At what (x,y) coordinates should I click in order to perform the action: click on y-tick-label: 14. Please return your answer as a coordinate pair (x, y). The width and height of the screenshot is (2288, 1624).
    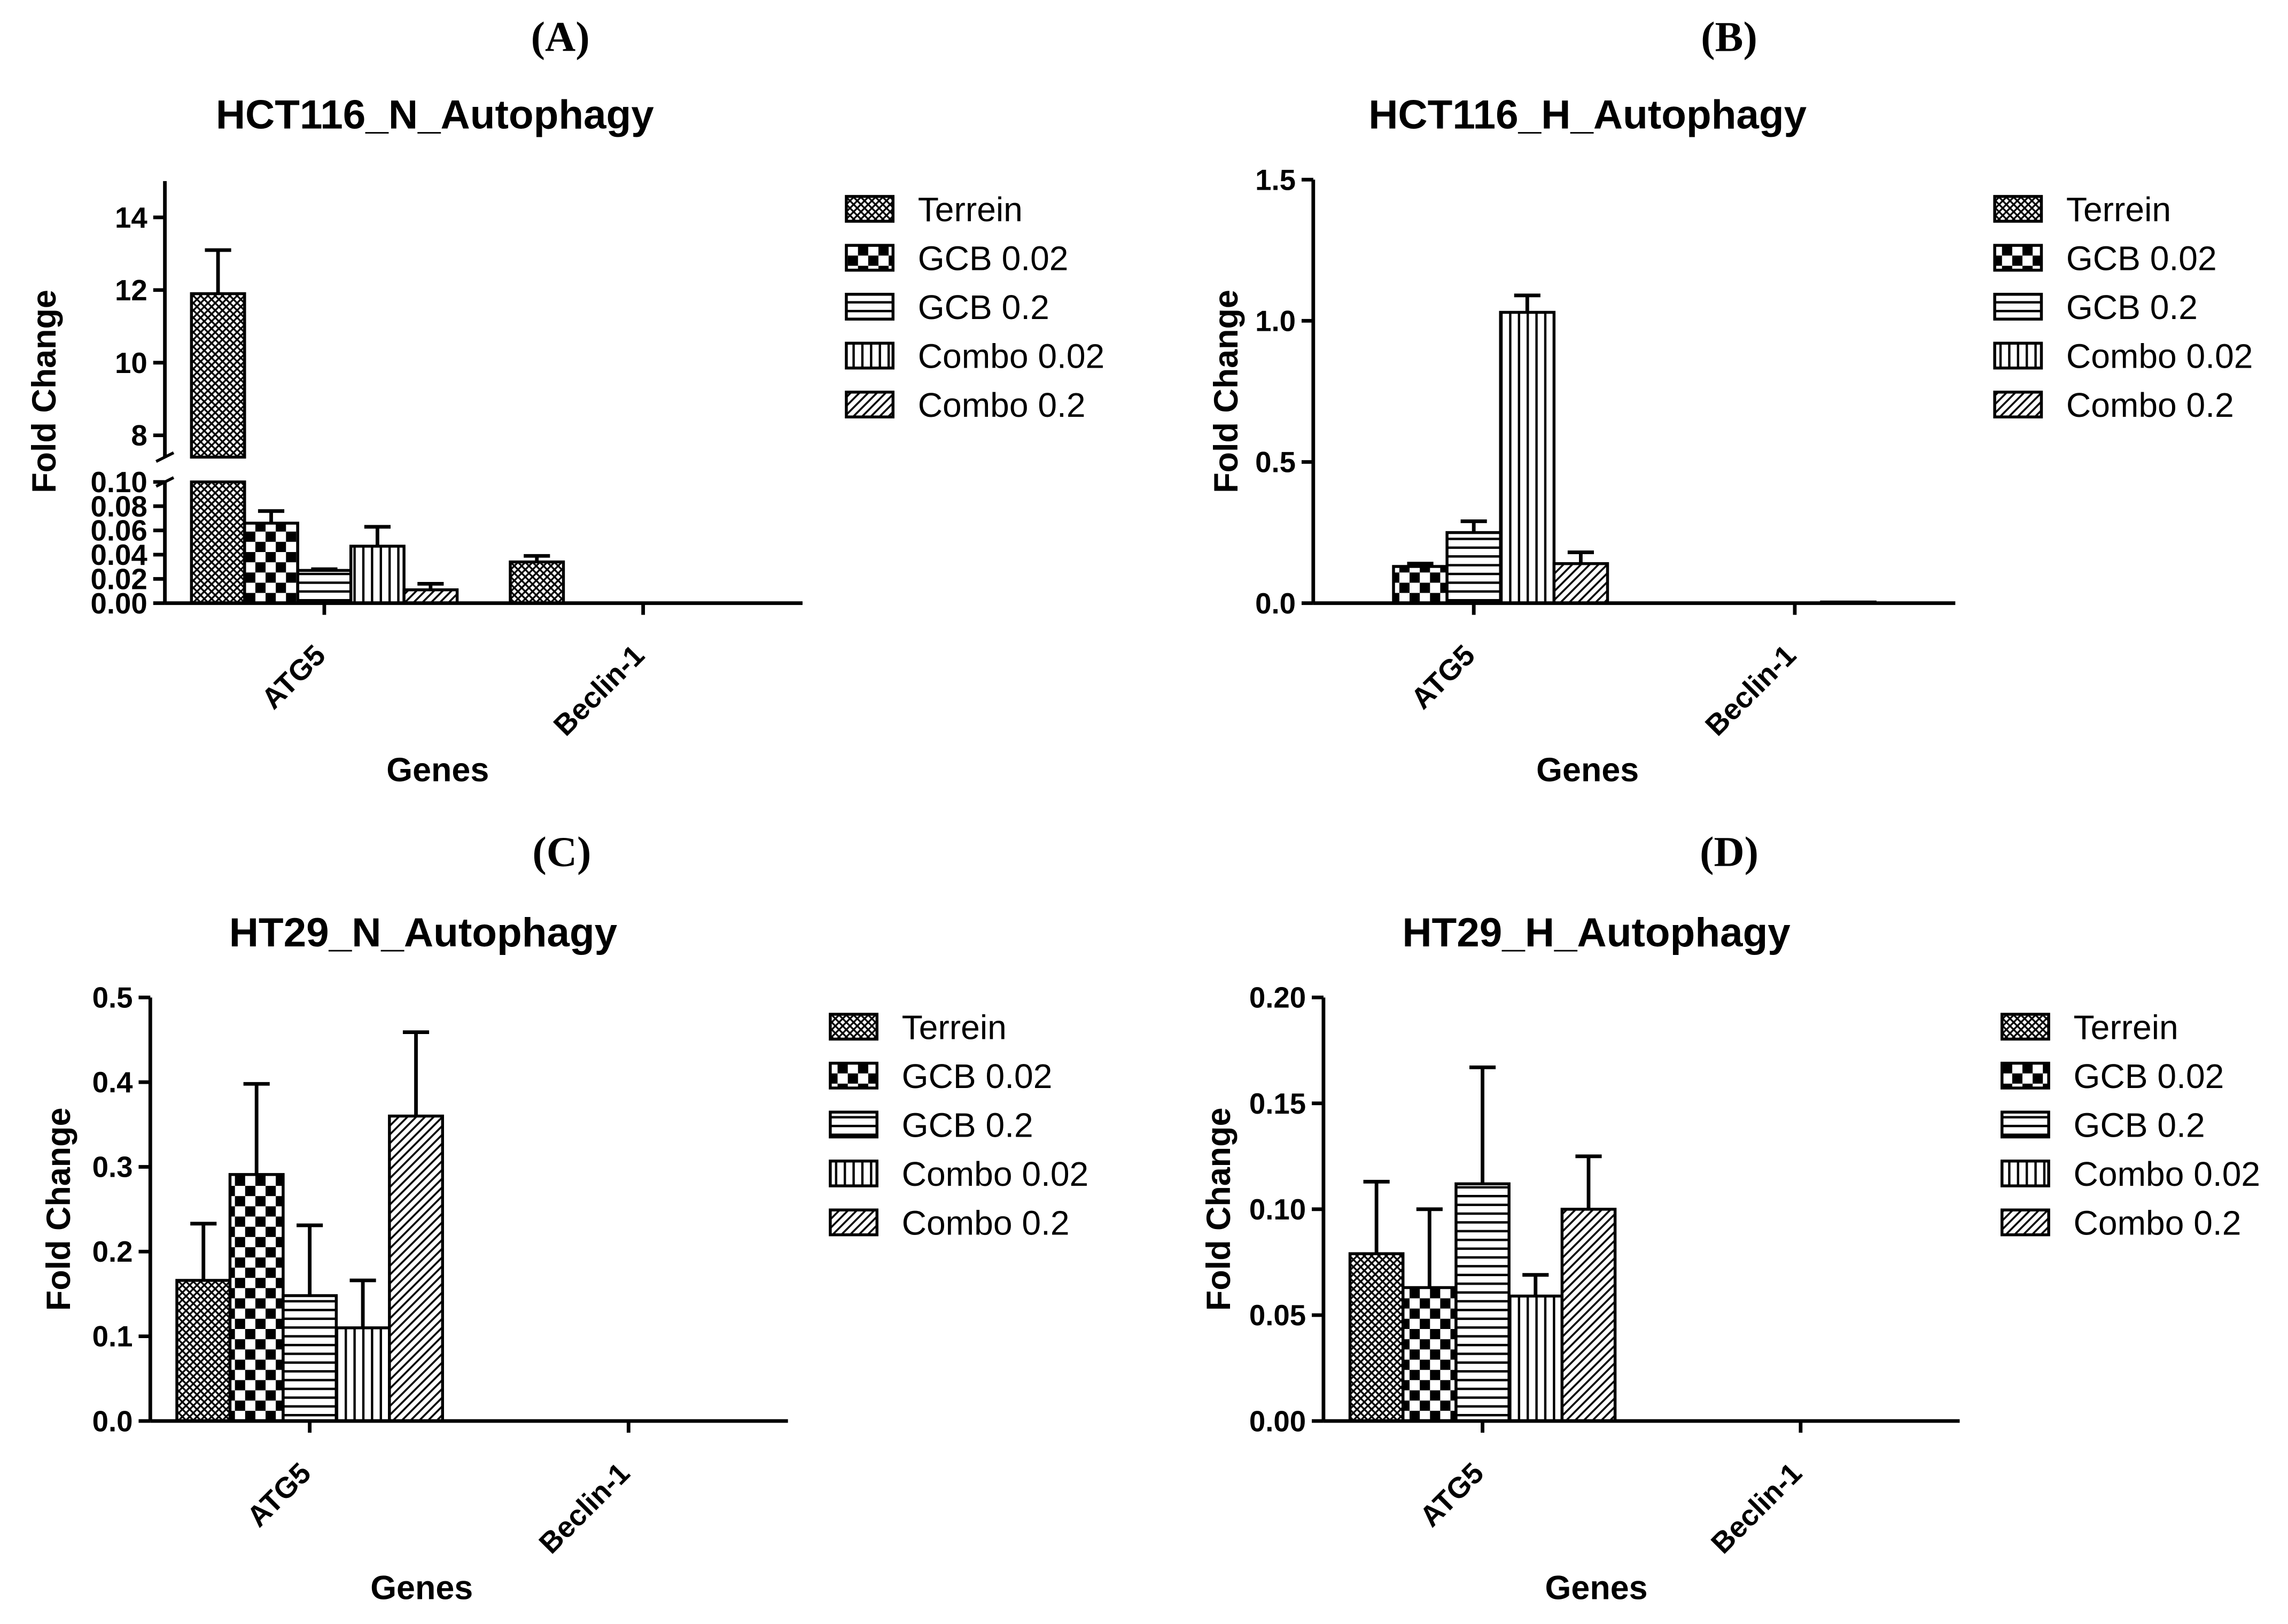
    Looking at the image, I should click on (131, 217).